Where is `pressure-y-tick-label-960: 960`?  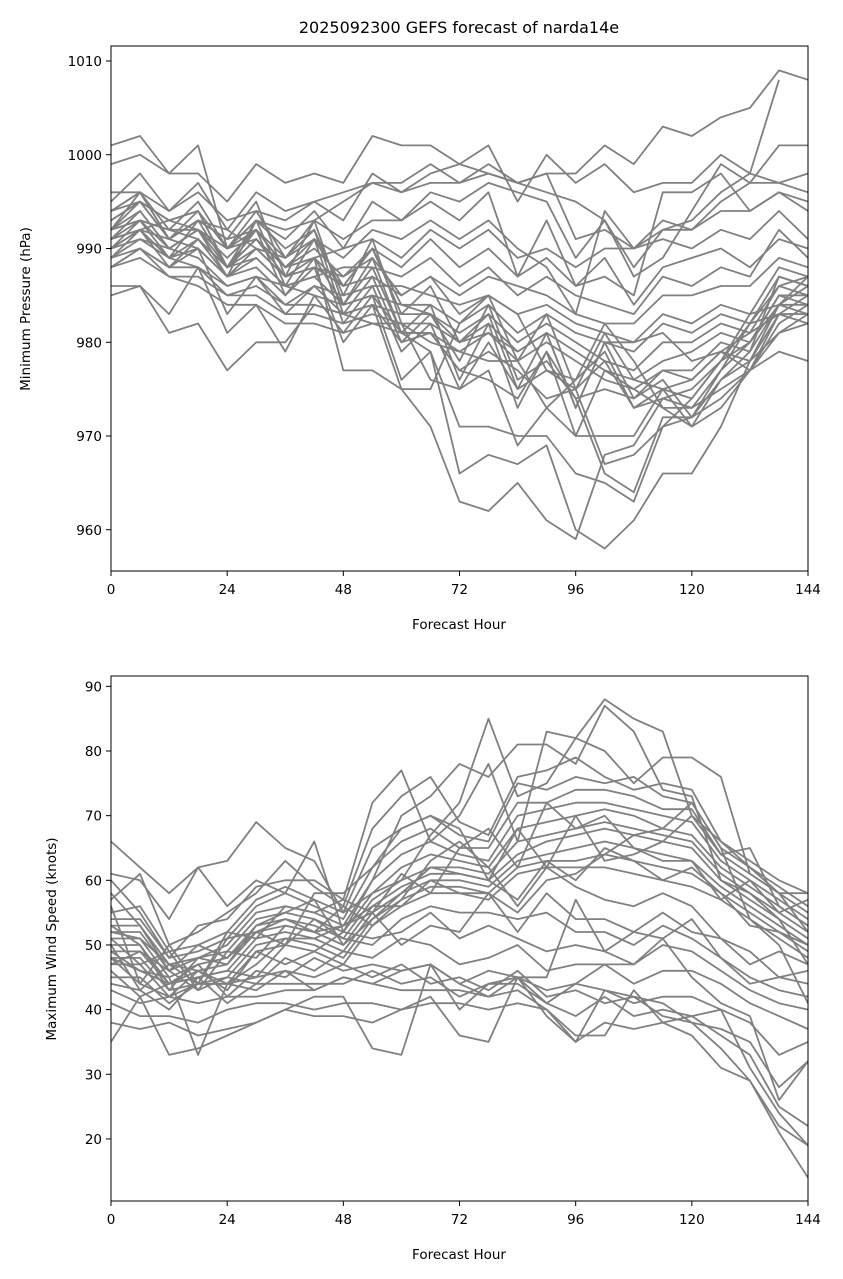
pressure-y-tick-label-960: 960 is located at coordinates (89, 531).